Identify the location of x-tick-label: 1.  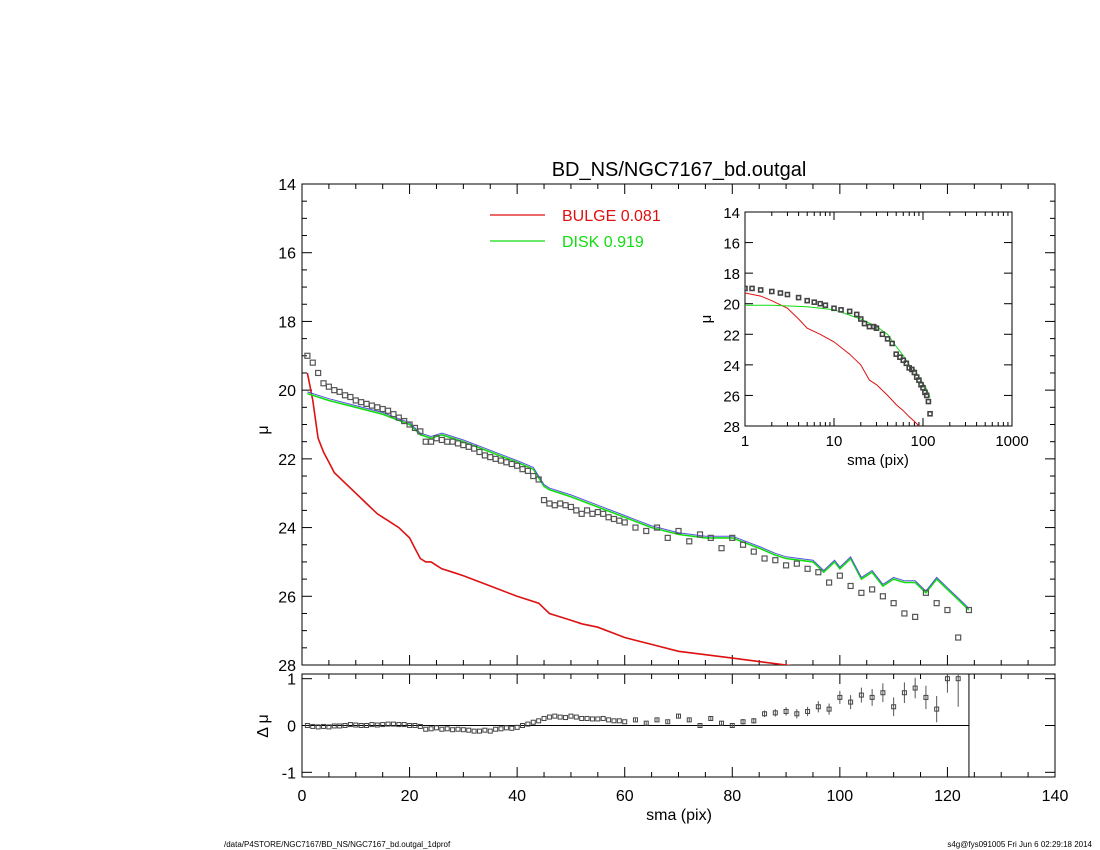
(745, 441).